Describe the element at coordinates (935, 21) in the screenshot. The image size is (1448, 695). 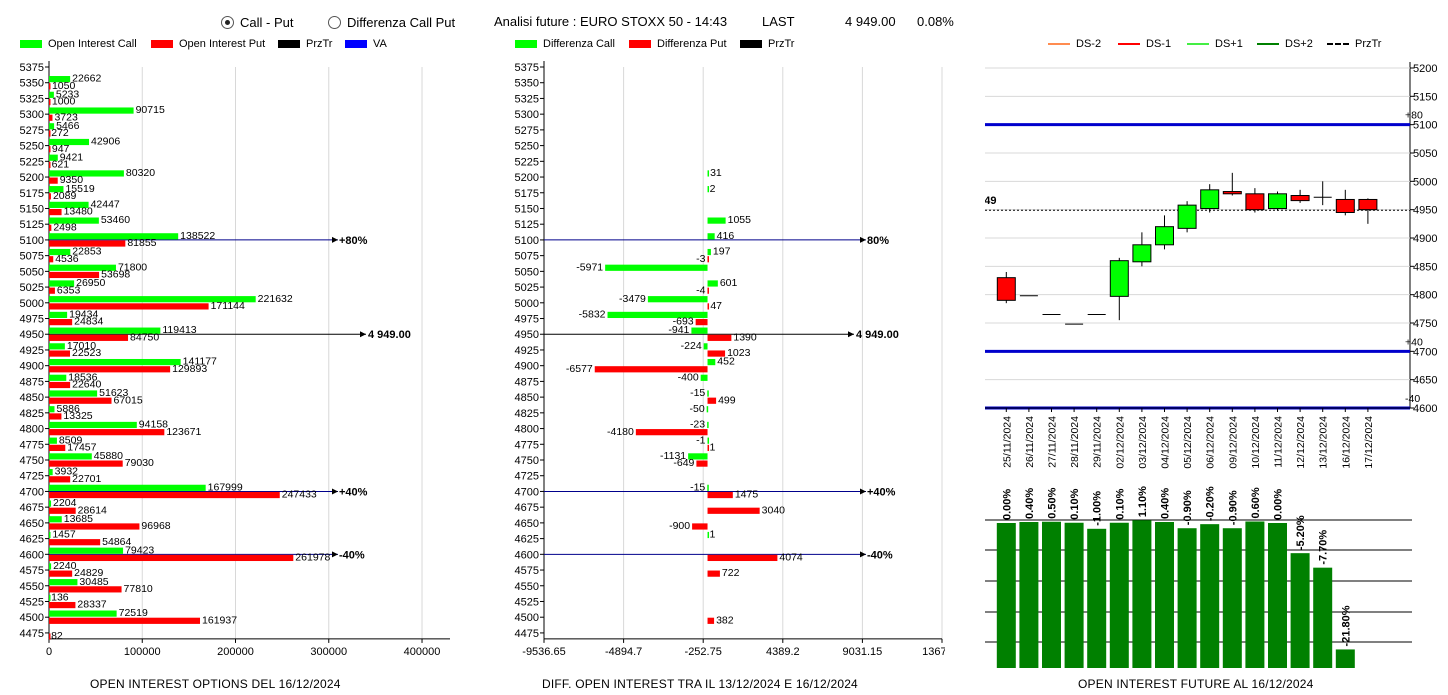
I see `change-value: 0.08%` at that location.